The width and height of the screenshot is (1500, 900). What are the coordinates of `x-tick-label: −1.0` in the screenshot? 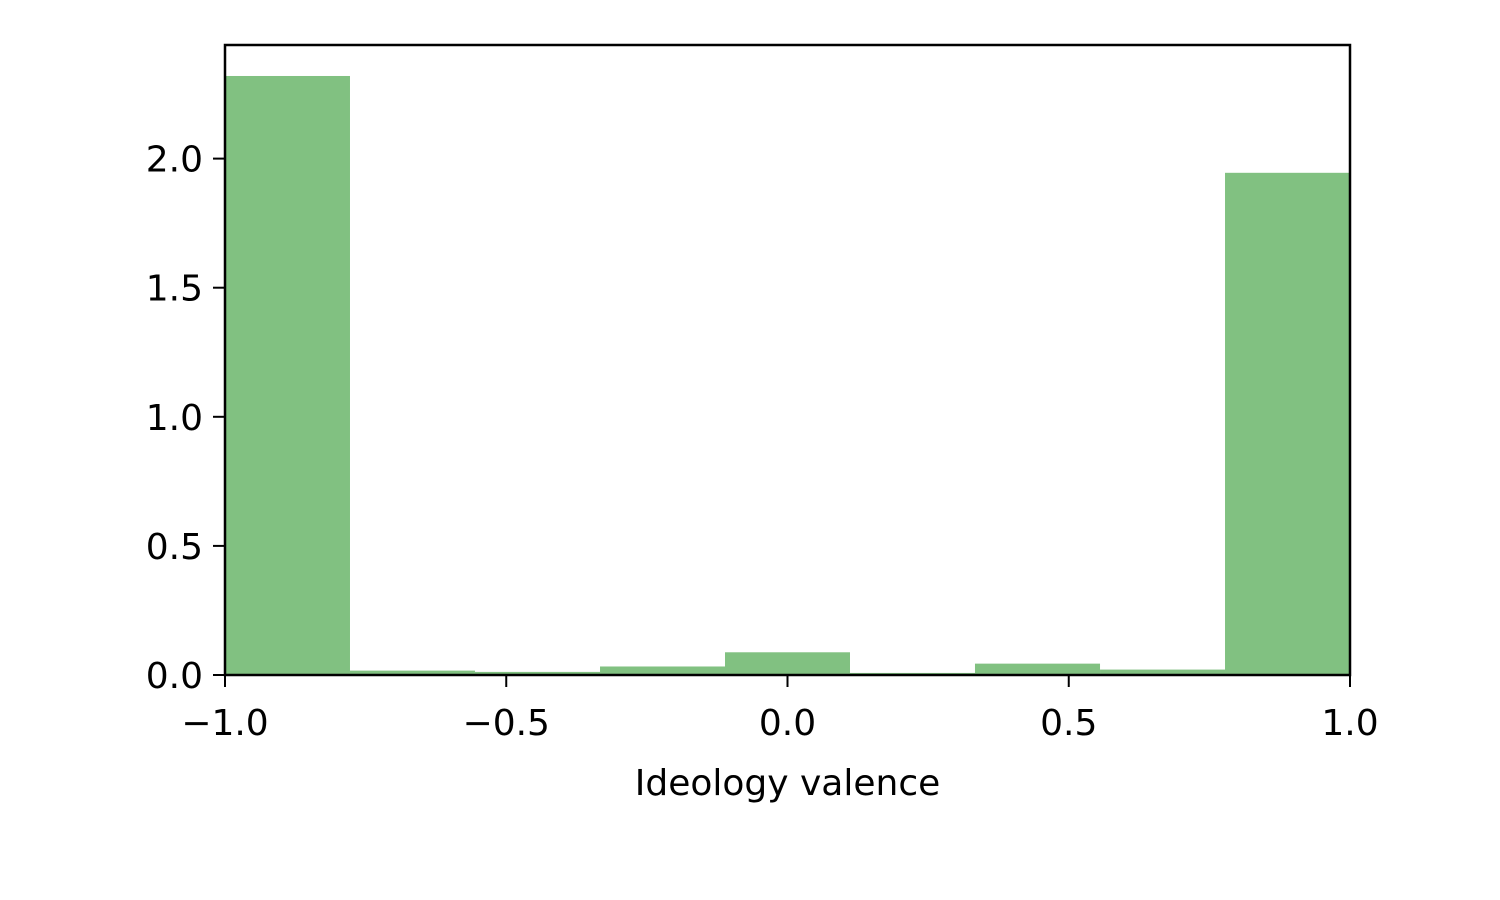 It's located at (224, 723).